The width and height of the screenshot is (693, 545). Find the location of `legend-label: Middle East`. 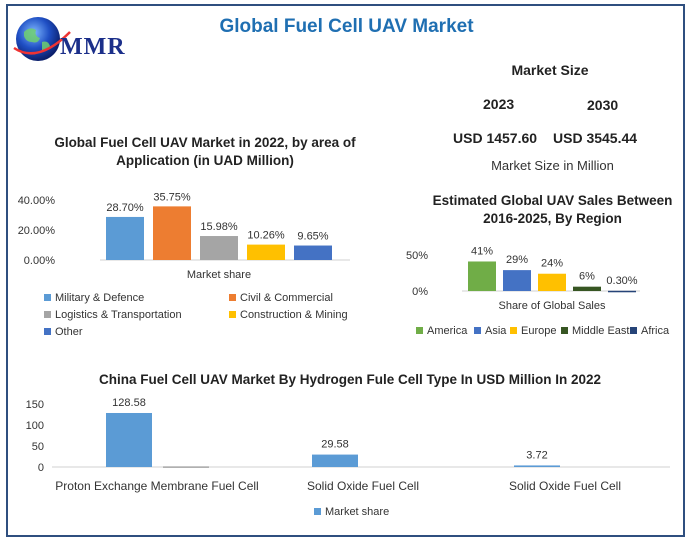

legend-label: Middle East is located at coordinates (601, 331).